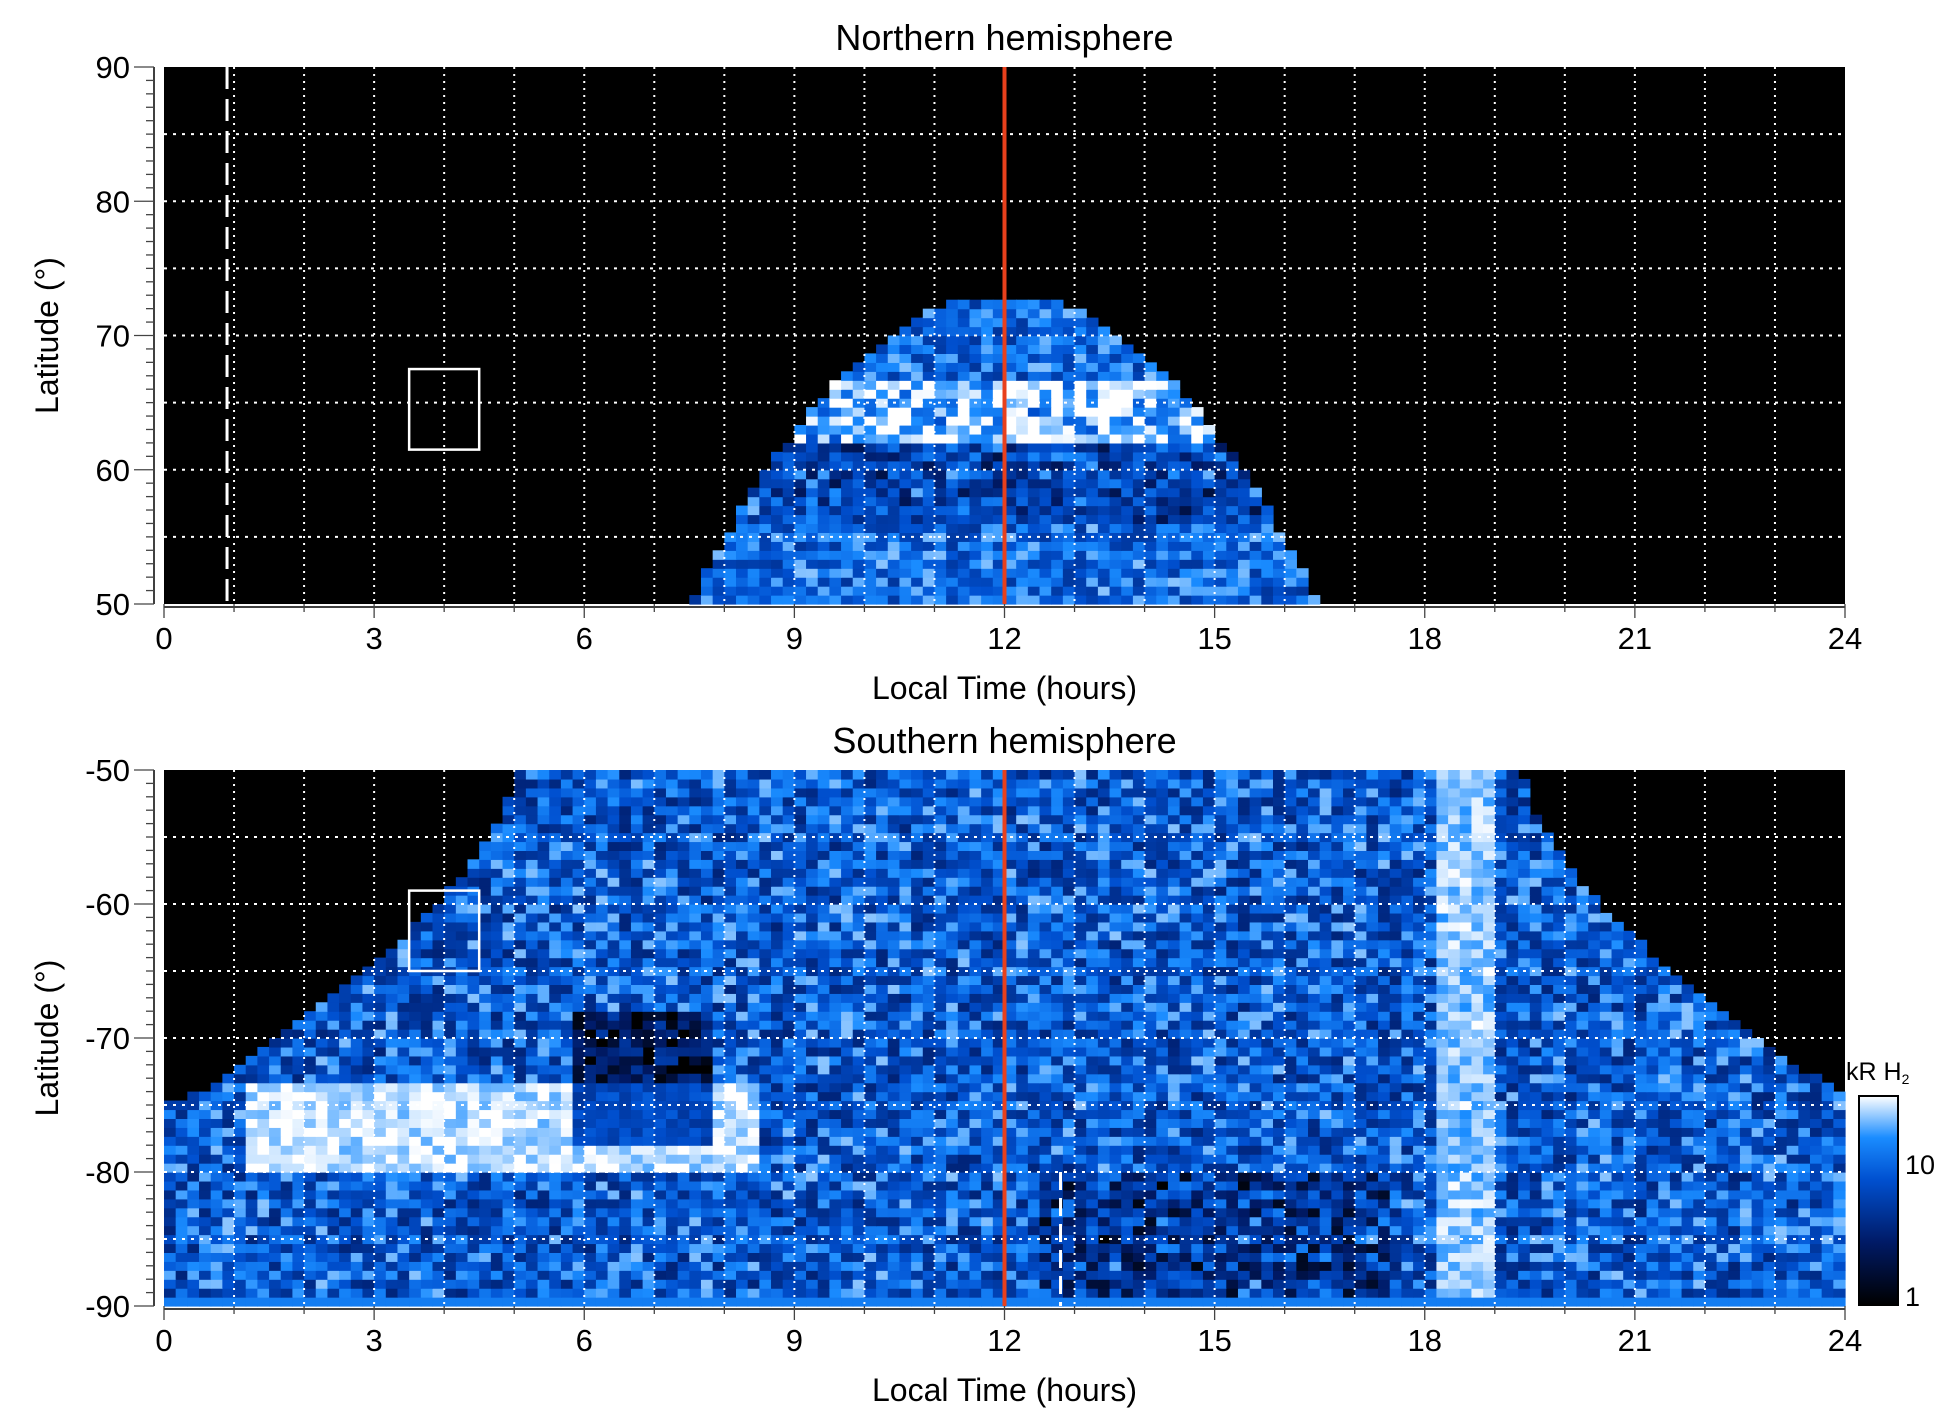 The image size is (1950, 1423). What do you see at coordinates (113, 67) in the screenshot?
I see `y-tick-label: 90` at bounding box center [113, 67].